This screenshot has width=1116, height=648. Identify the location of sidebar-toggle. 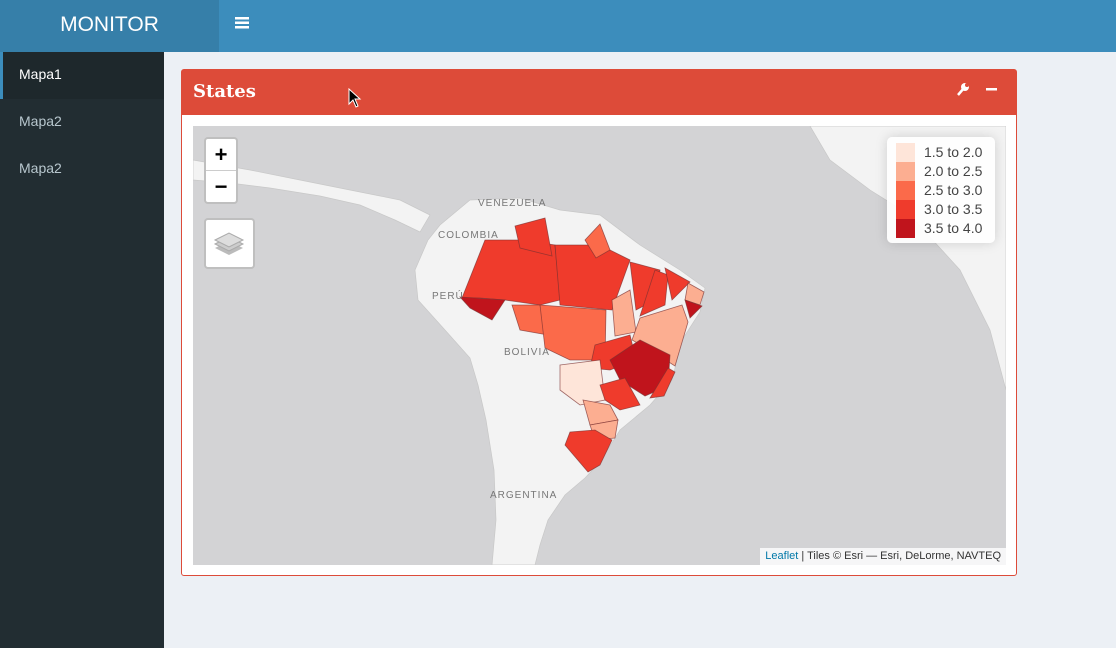
(242, 23).